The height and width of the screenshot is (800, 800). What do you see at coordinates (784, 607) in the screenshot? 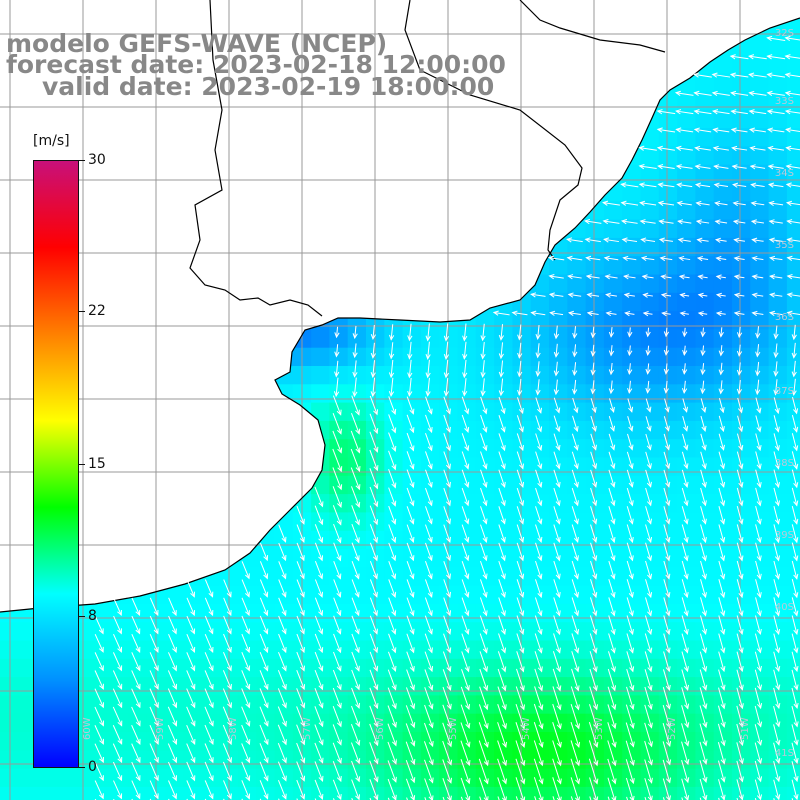
I see `lat-label: 40S` at bounding box center [784, 607].